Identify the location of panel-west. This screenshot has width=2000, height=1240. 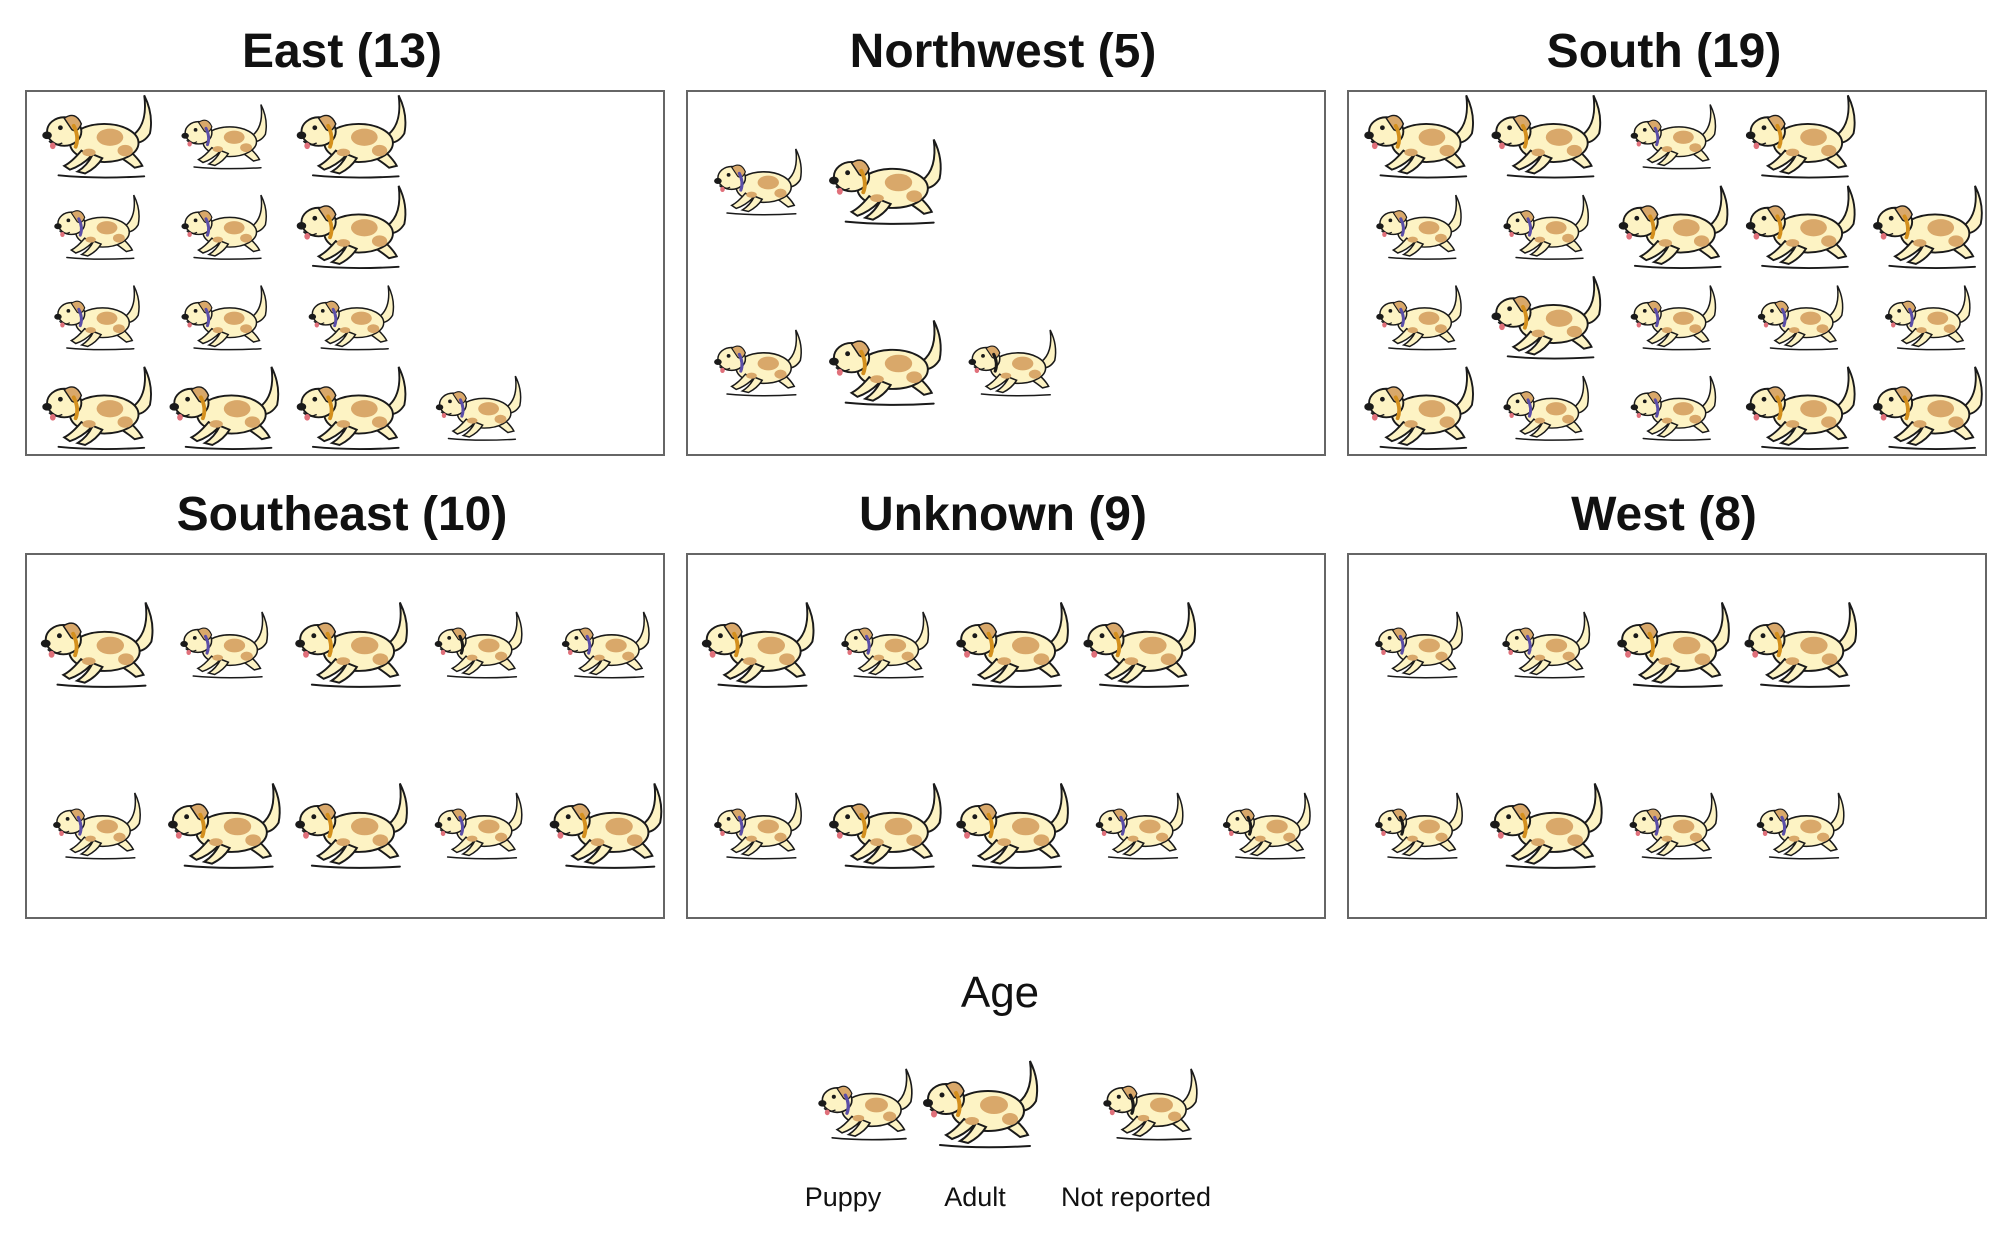
(1667, 736).